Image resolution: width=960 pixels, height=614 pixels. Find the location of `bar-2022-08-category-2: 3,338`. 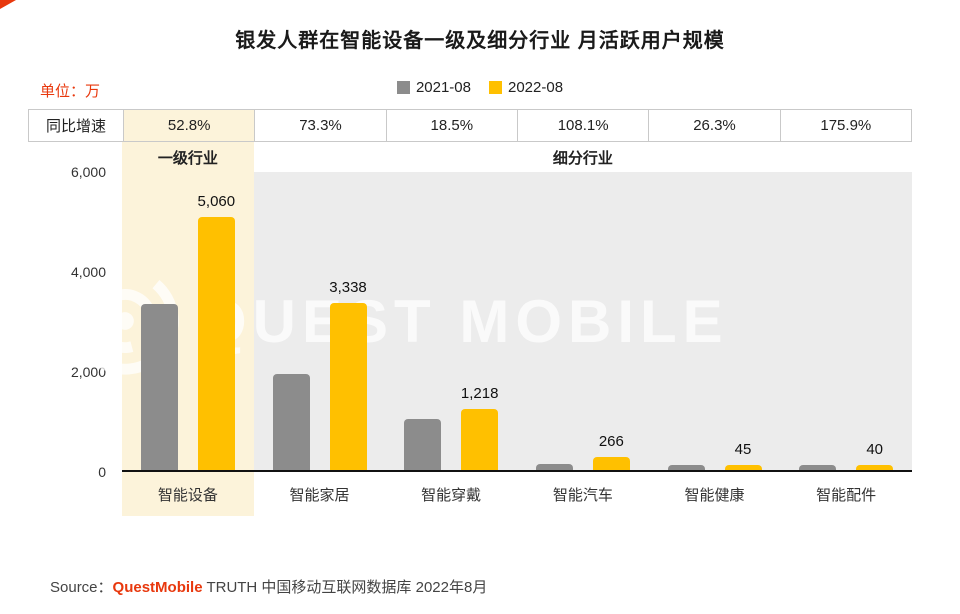

bar-2022-08-category-2: 3,338 is located at coordinates (348, 374).